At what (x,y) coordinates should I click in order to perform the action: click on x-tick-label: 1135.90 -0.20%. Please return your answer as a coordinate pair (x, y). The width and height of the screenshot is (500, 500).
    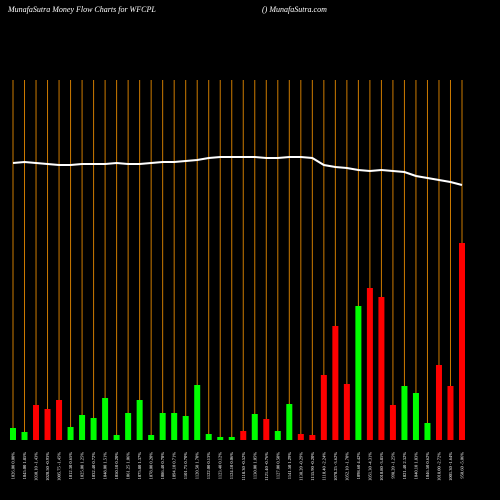
    Looking at the image, I should click on (312, 466).